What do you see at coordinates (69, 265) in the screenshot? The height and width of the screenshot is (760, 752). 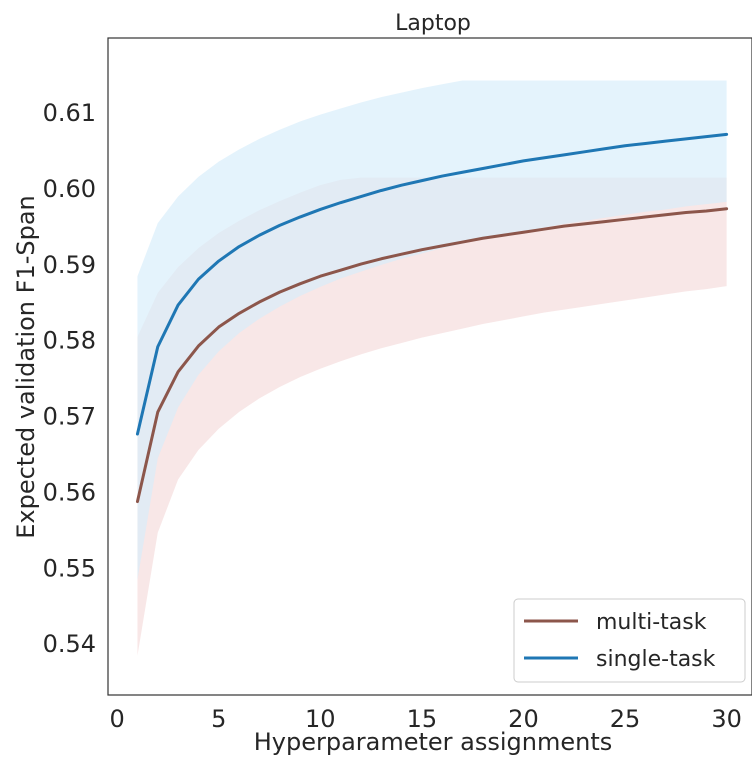 I see `y-tick-label: 0.59` at bounding box center [69, 265].